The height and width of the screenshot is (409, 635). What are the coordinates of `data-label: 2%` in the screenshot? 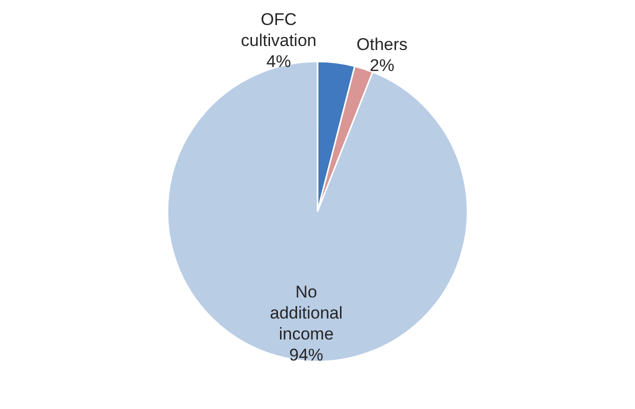 It's located at (382, 65).